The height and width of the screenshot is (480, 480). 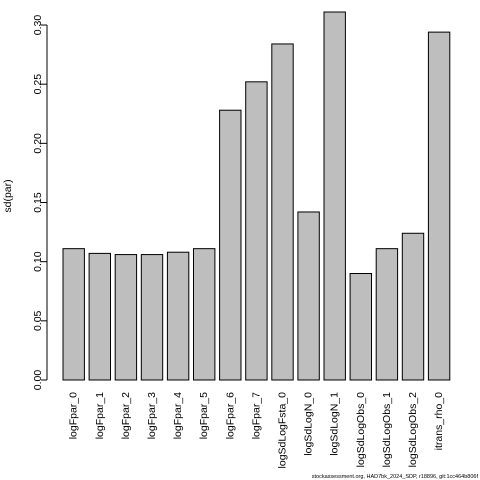 What do you see at coordinates (178, 415) in the screenshot?
I see `x-tick-label: logFpar_4` at bounding box center [178, 415].